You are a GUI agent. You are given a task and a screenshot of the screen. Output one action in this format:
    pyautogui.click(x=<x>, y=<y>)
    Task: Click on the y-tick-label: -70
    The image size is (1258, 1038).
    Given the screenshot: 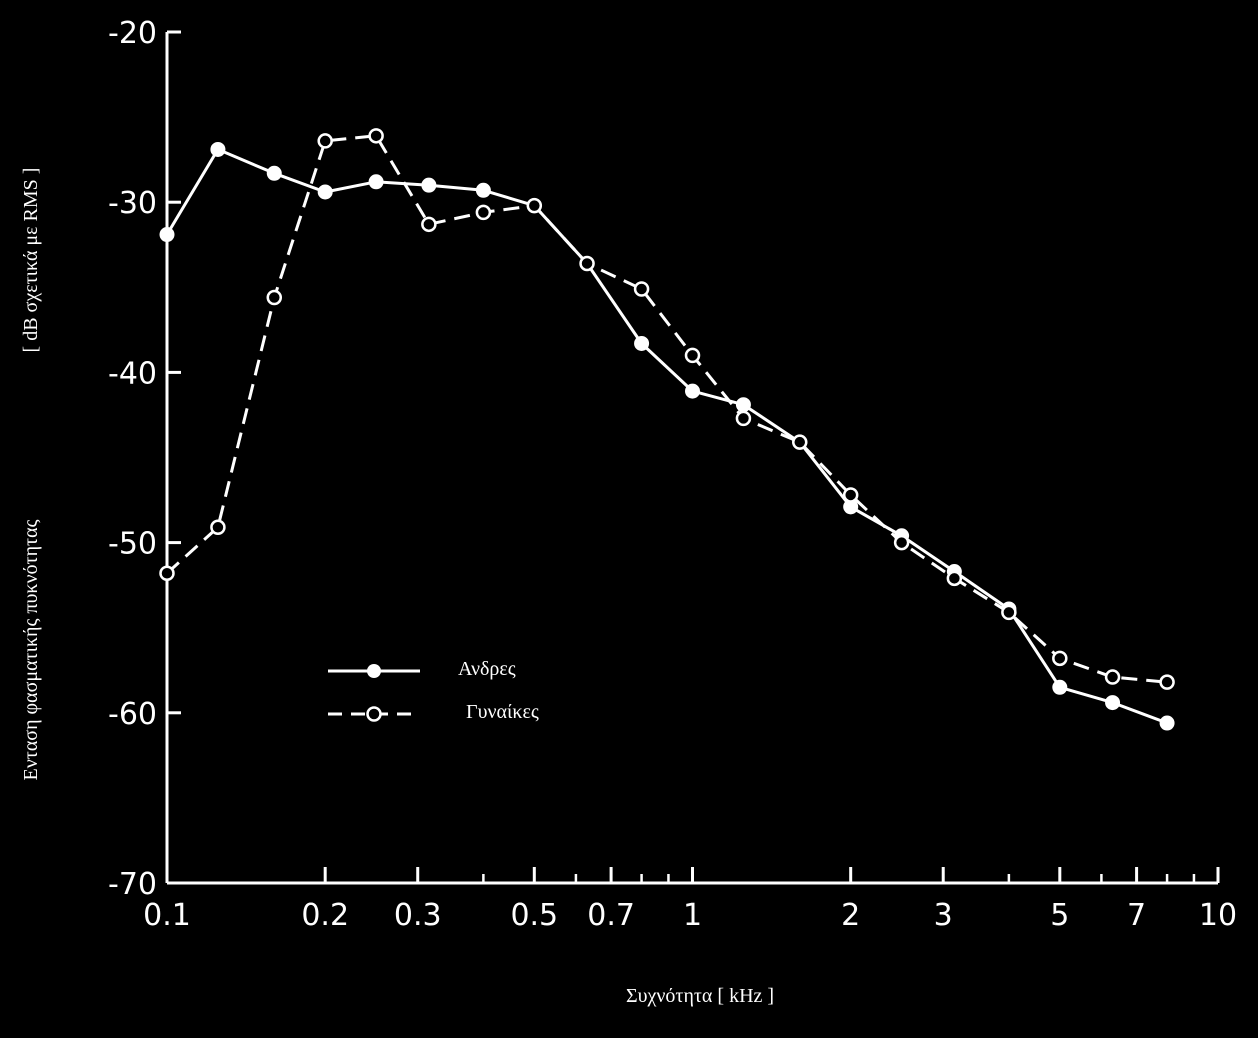 What is the action you would take?
    pyautogui.click(x=132, y=884)
    